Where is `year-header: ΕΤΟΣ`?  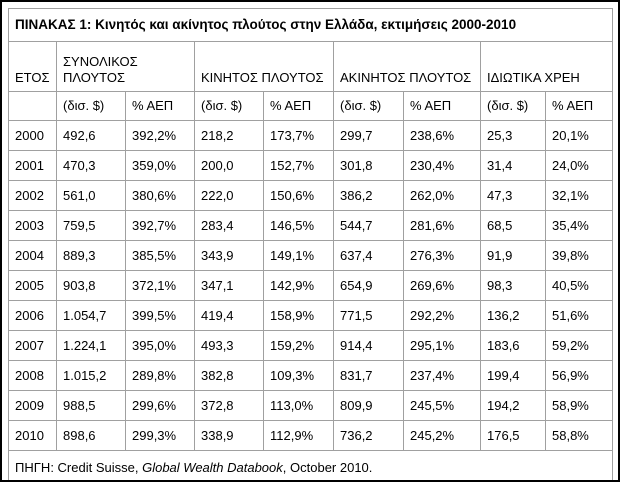 year-header: ΕΤΟΣ is located at coordinates (32, 66).